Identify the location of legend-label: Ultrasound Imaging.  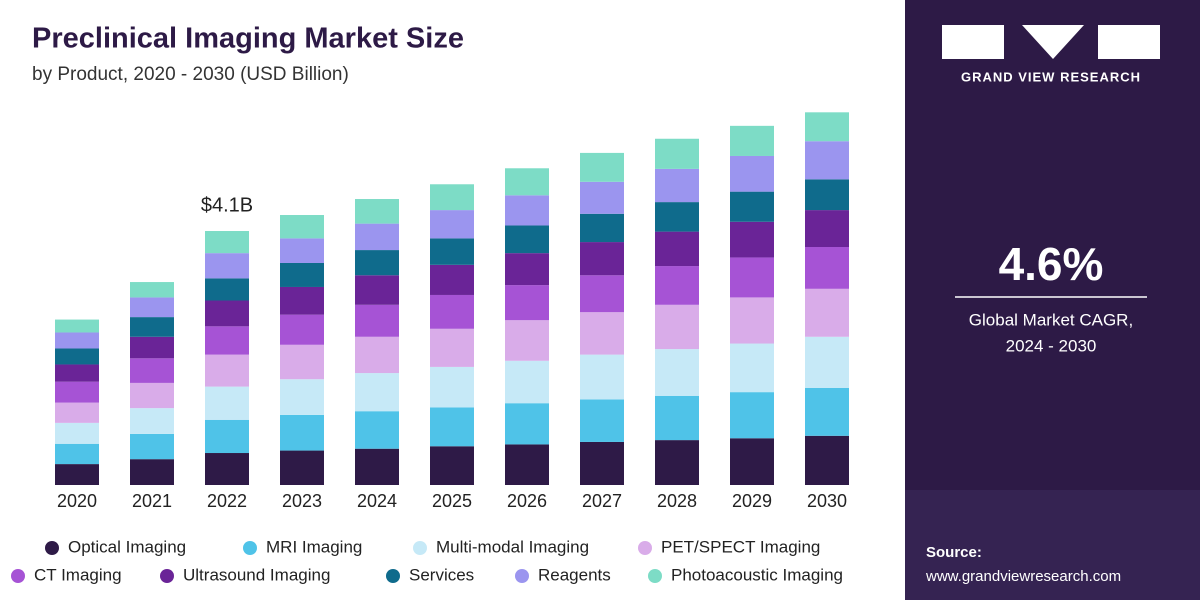
(256, 574).